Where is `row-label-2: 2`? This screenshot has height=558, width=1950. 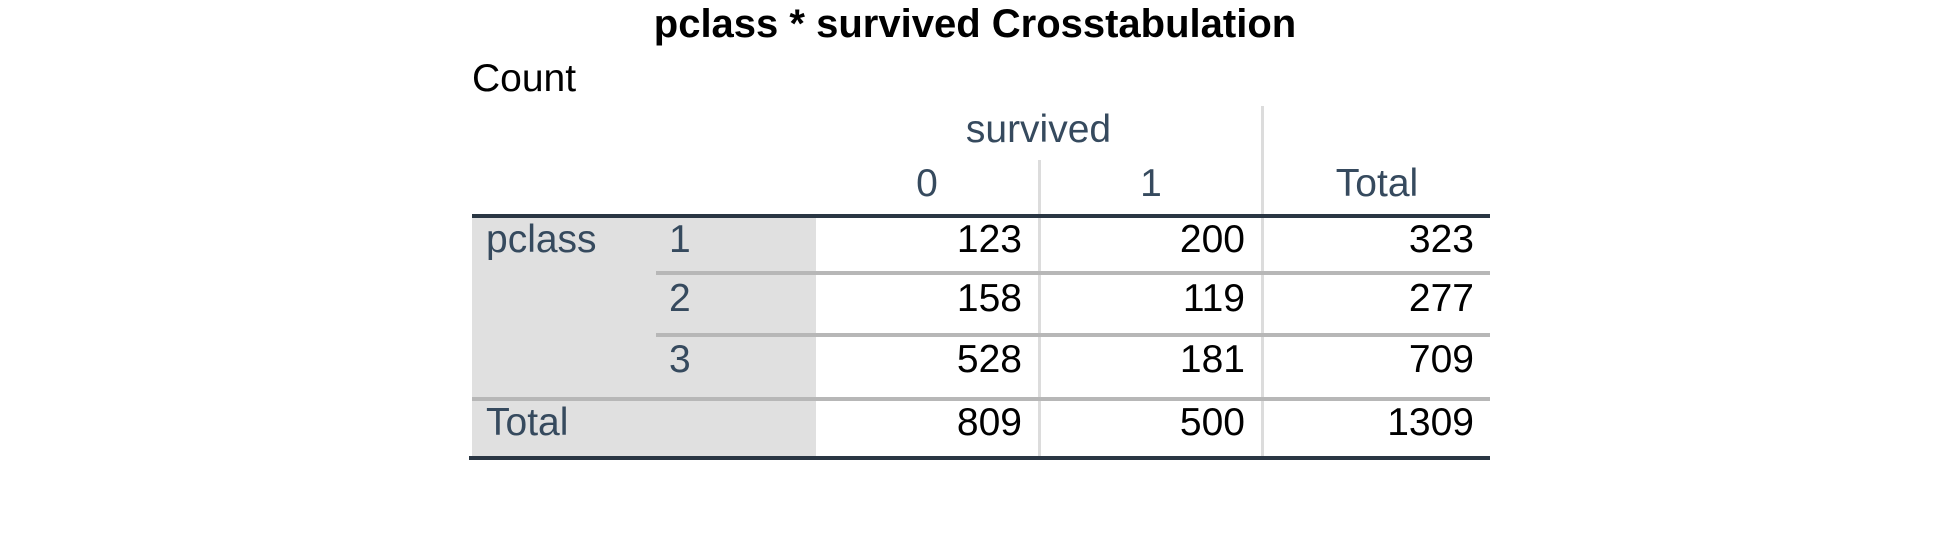 row-label-2: 2 is located at coordinates (680, 298).